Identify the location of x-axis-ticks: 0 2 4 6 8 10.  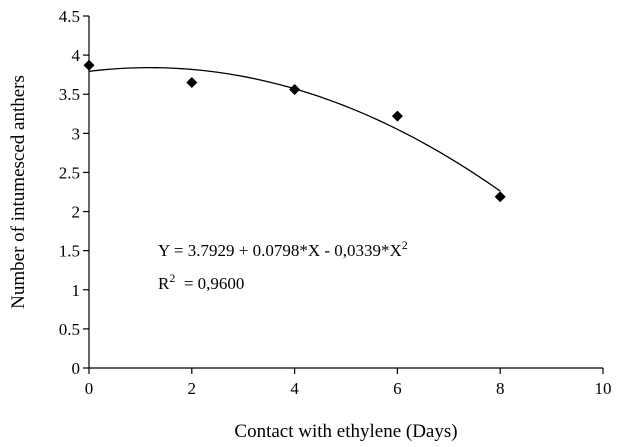
(348, 383).